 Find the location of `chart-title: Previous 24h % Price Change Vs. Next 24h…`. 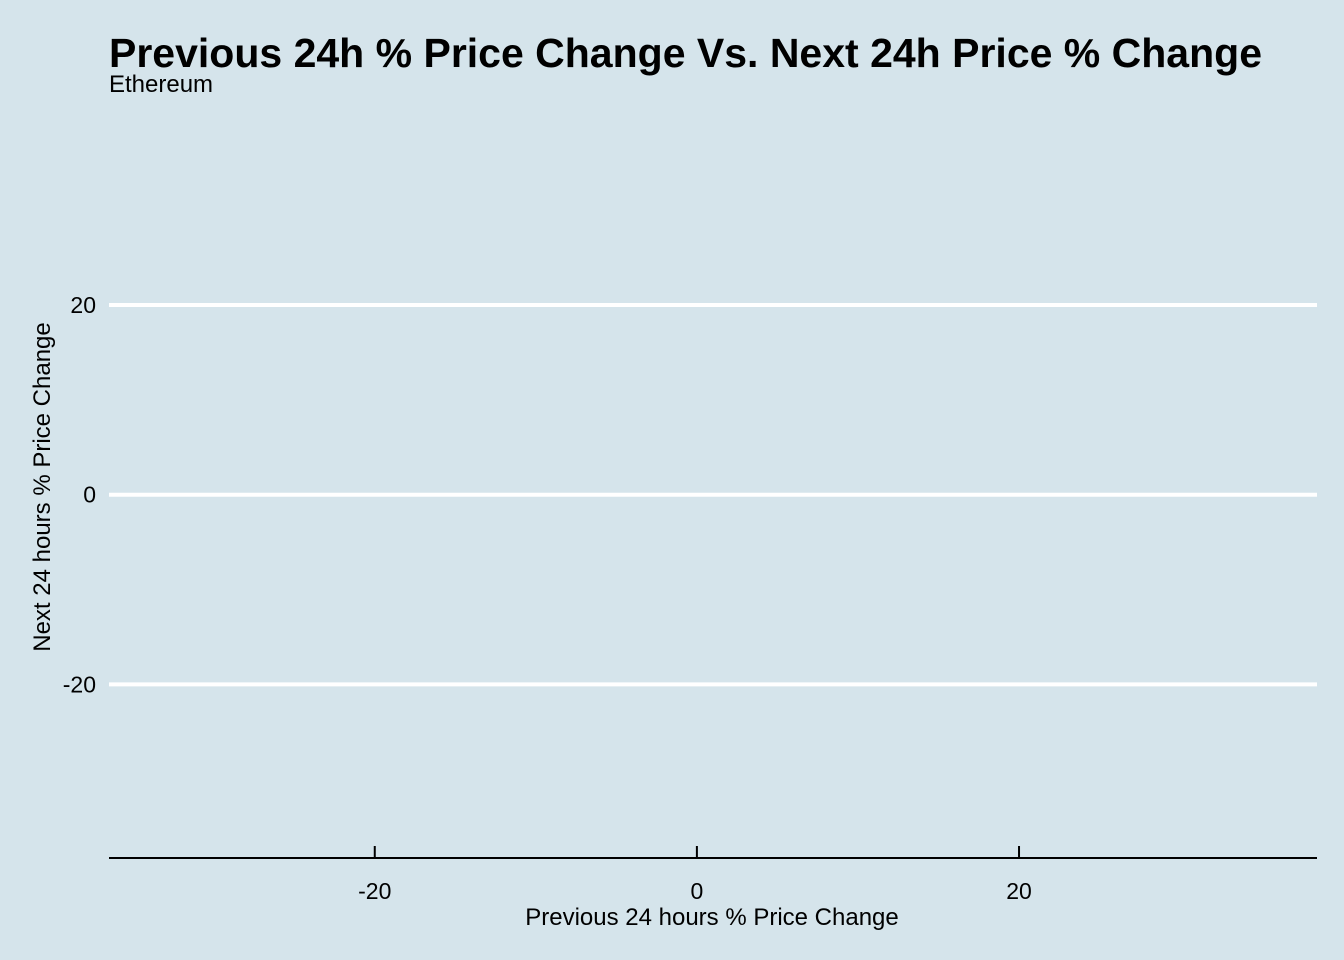

chart-title: Previous 24h % Price Change Vs. Next 24h… is located at coordinates (686, 53).